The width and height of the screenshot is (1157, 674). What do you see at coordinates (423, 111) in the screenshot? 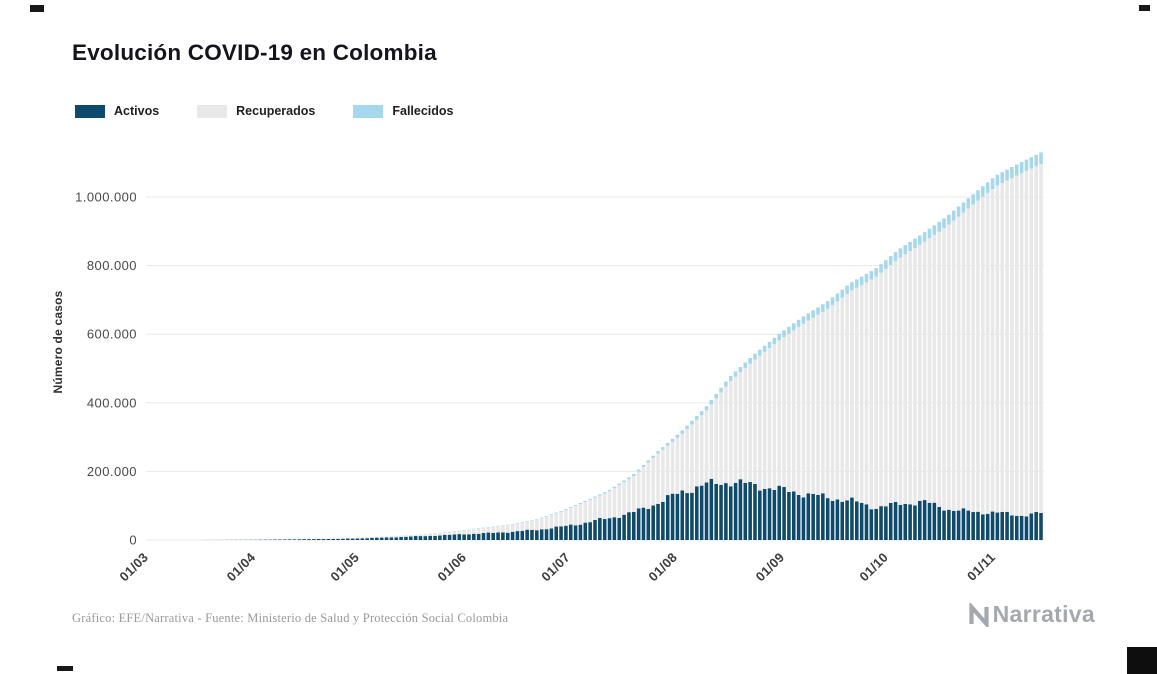
I see `legend-label-fallecidos: Fallecidos` at bounding box center [423, 111].